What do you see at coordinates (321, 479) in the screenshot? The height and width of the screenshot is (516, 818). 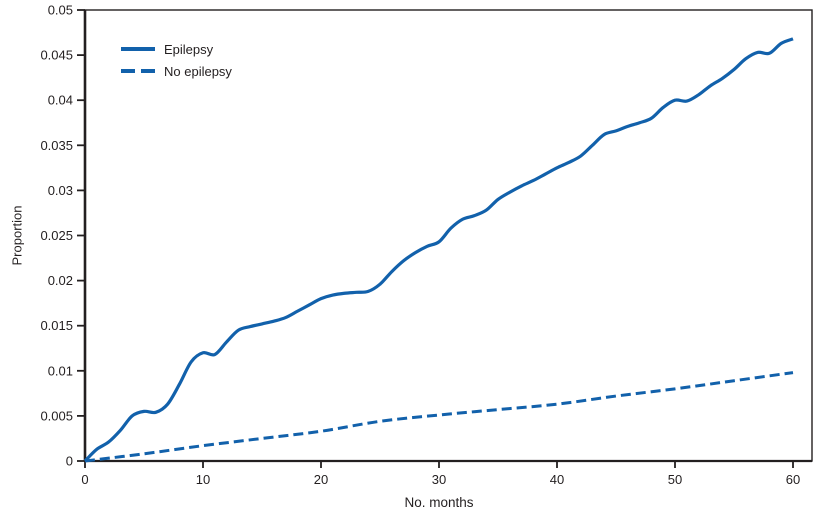 I see `x-tick-label: 20` at bounding box center [321, 479].